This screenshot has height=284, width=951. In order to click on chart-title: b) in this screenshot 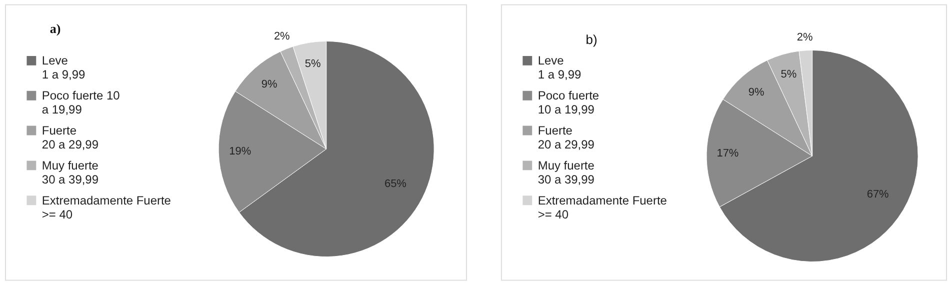, I will do `click(592, 40)`.